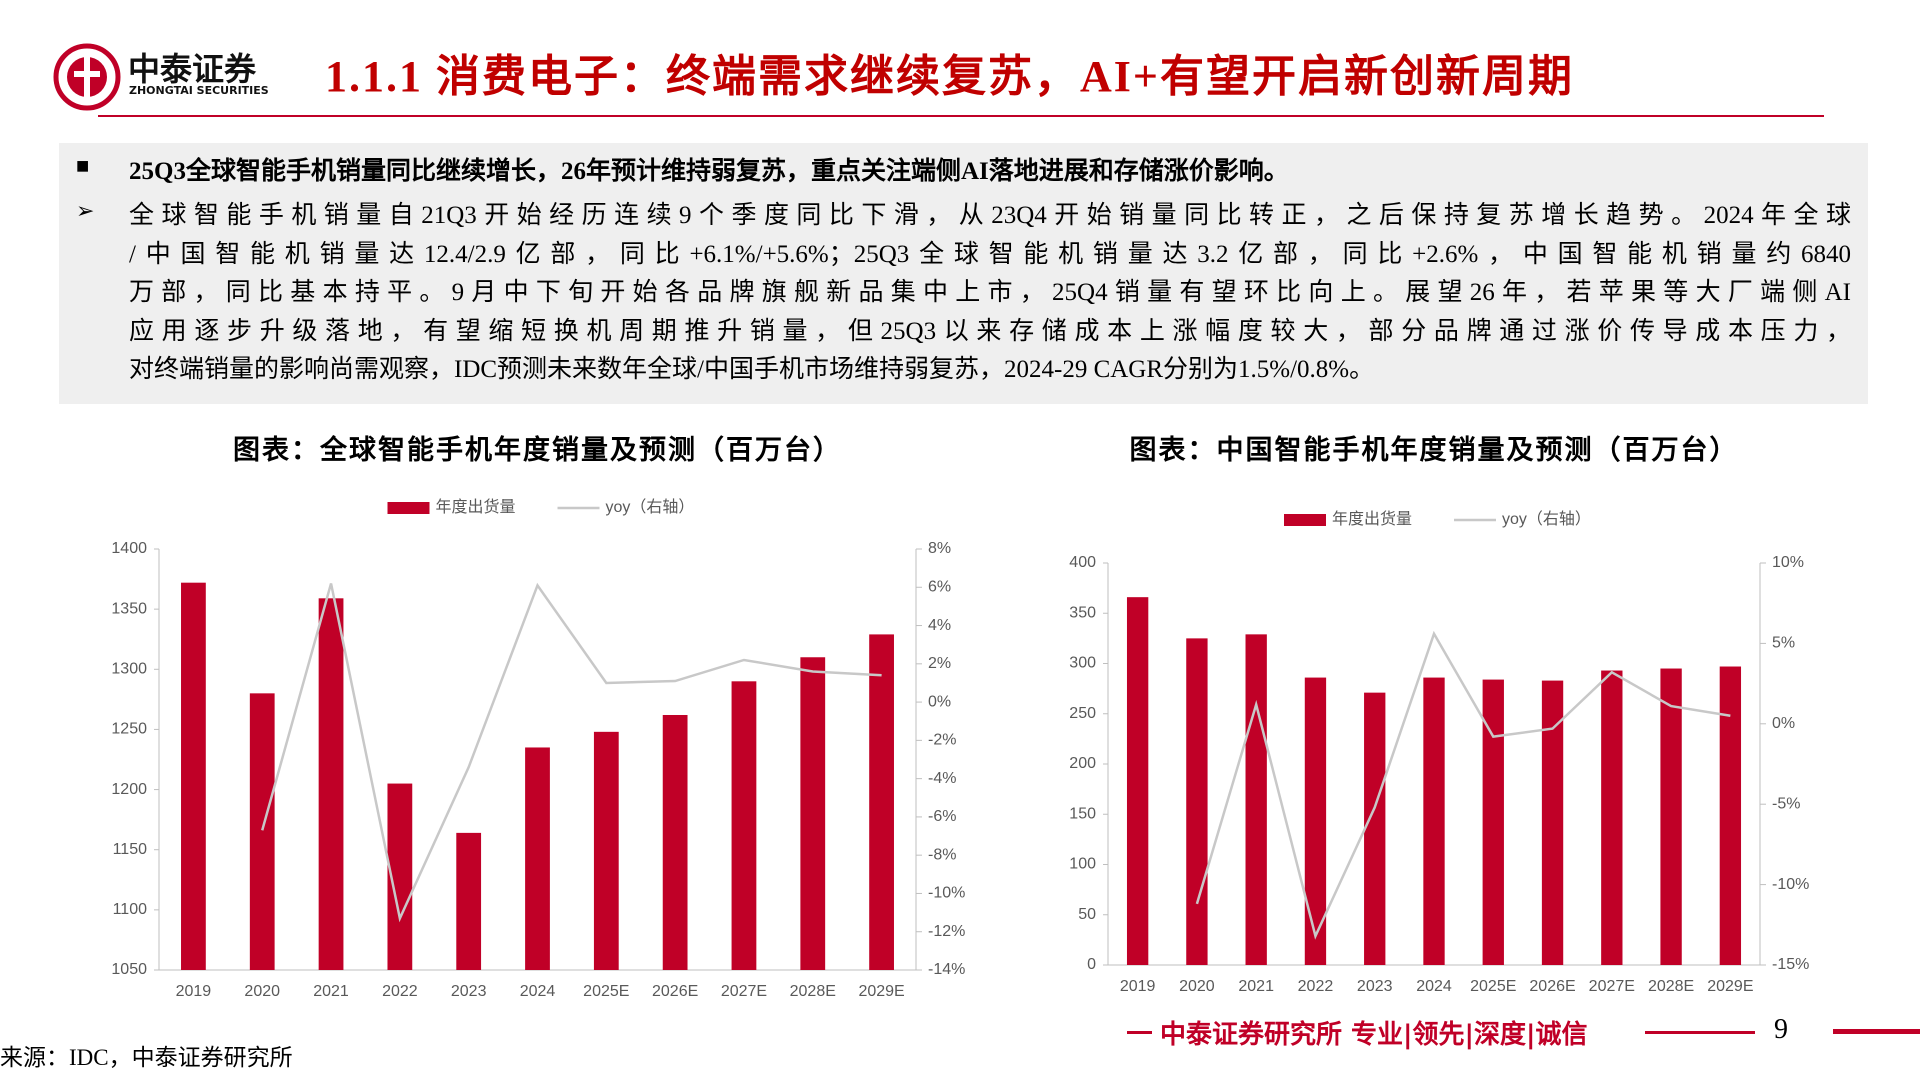  Describe the element at coordinates (942, 816) in the screenshot. I see `y2-tick-label: -6%` at that location.